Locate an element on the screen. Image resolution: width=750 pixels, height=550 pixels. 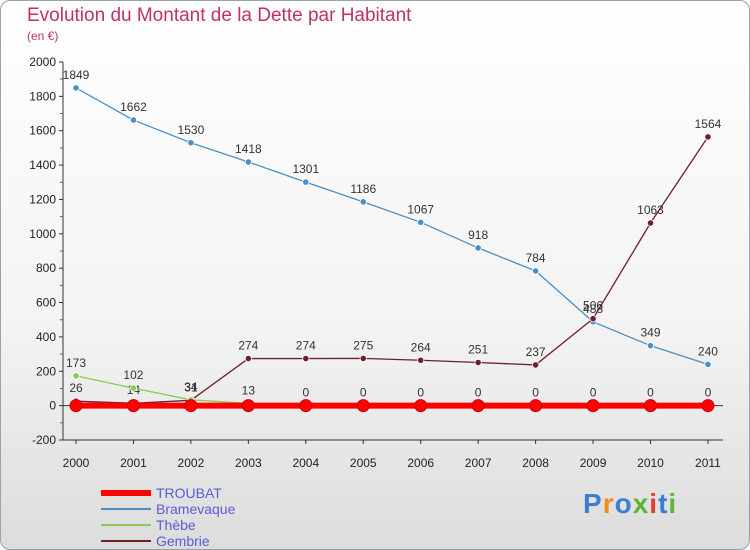
y-tick-label: 1600 is located at coordinates (42, 131).